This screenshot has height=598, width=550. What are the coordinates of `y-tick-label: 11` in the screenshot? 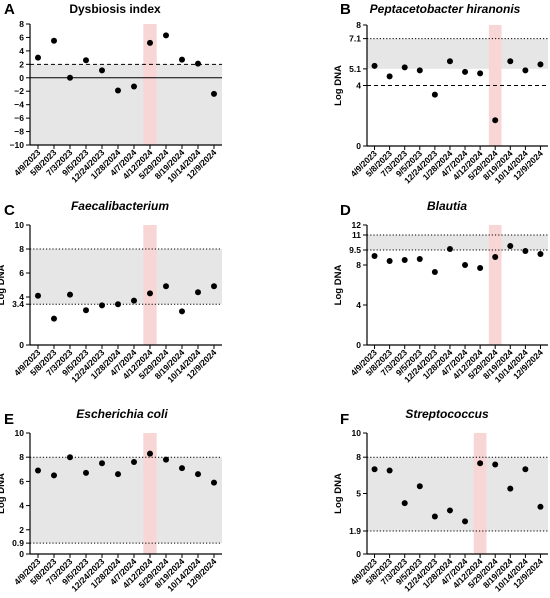 It's located at (356, 235).